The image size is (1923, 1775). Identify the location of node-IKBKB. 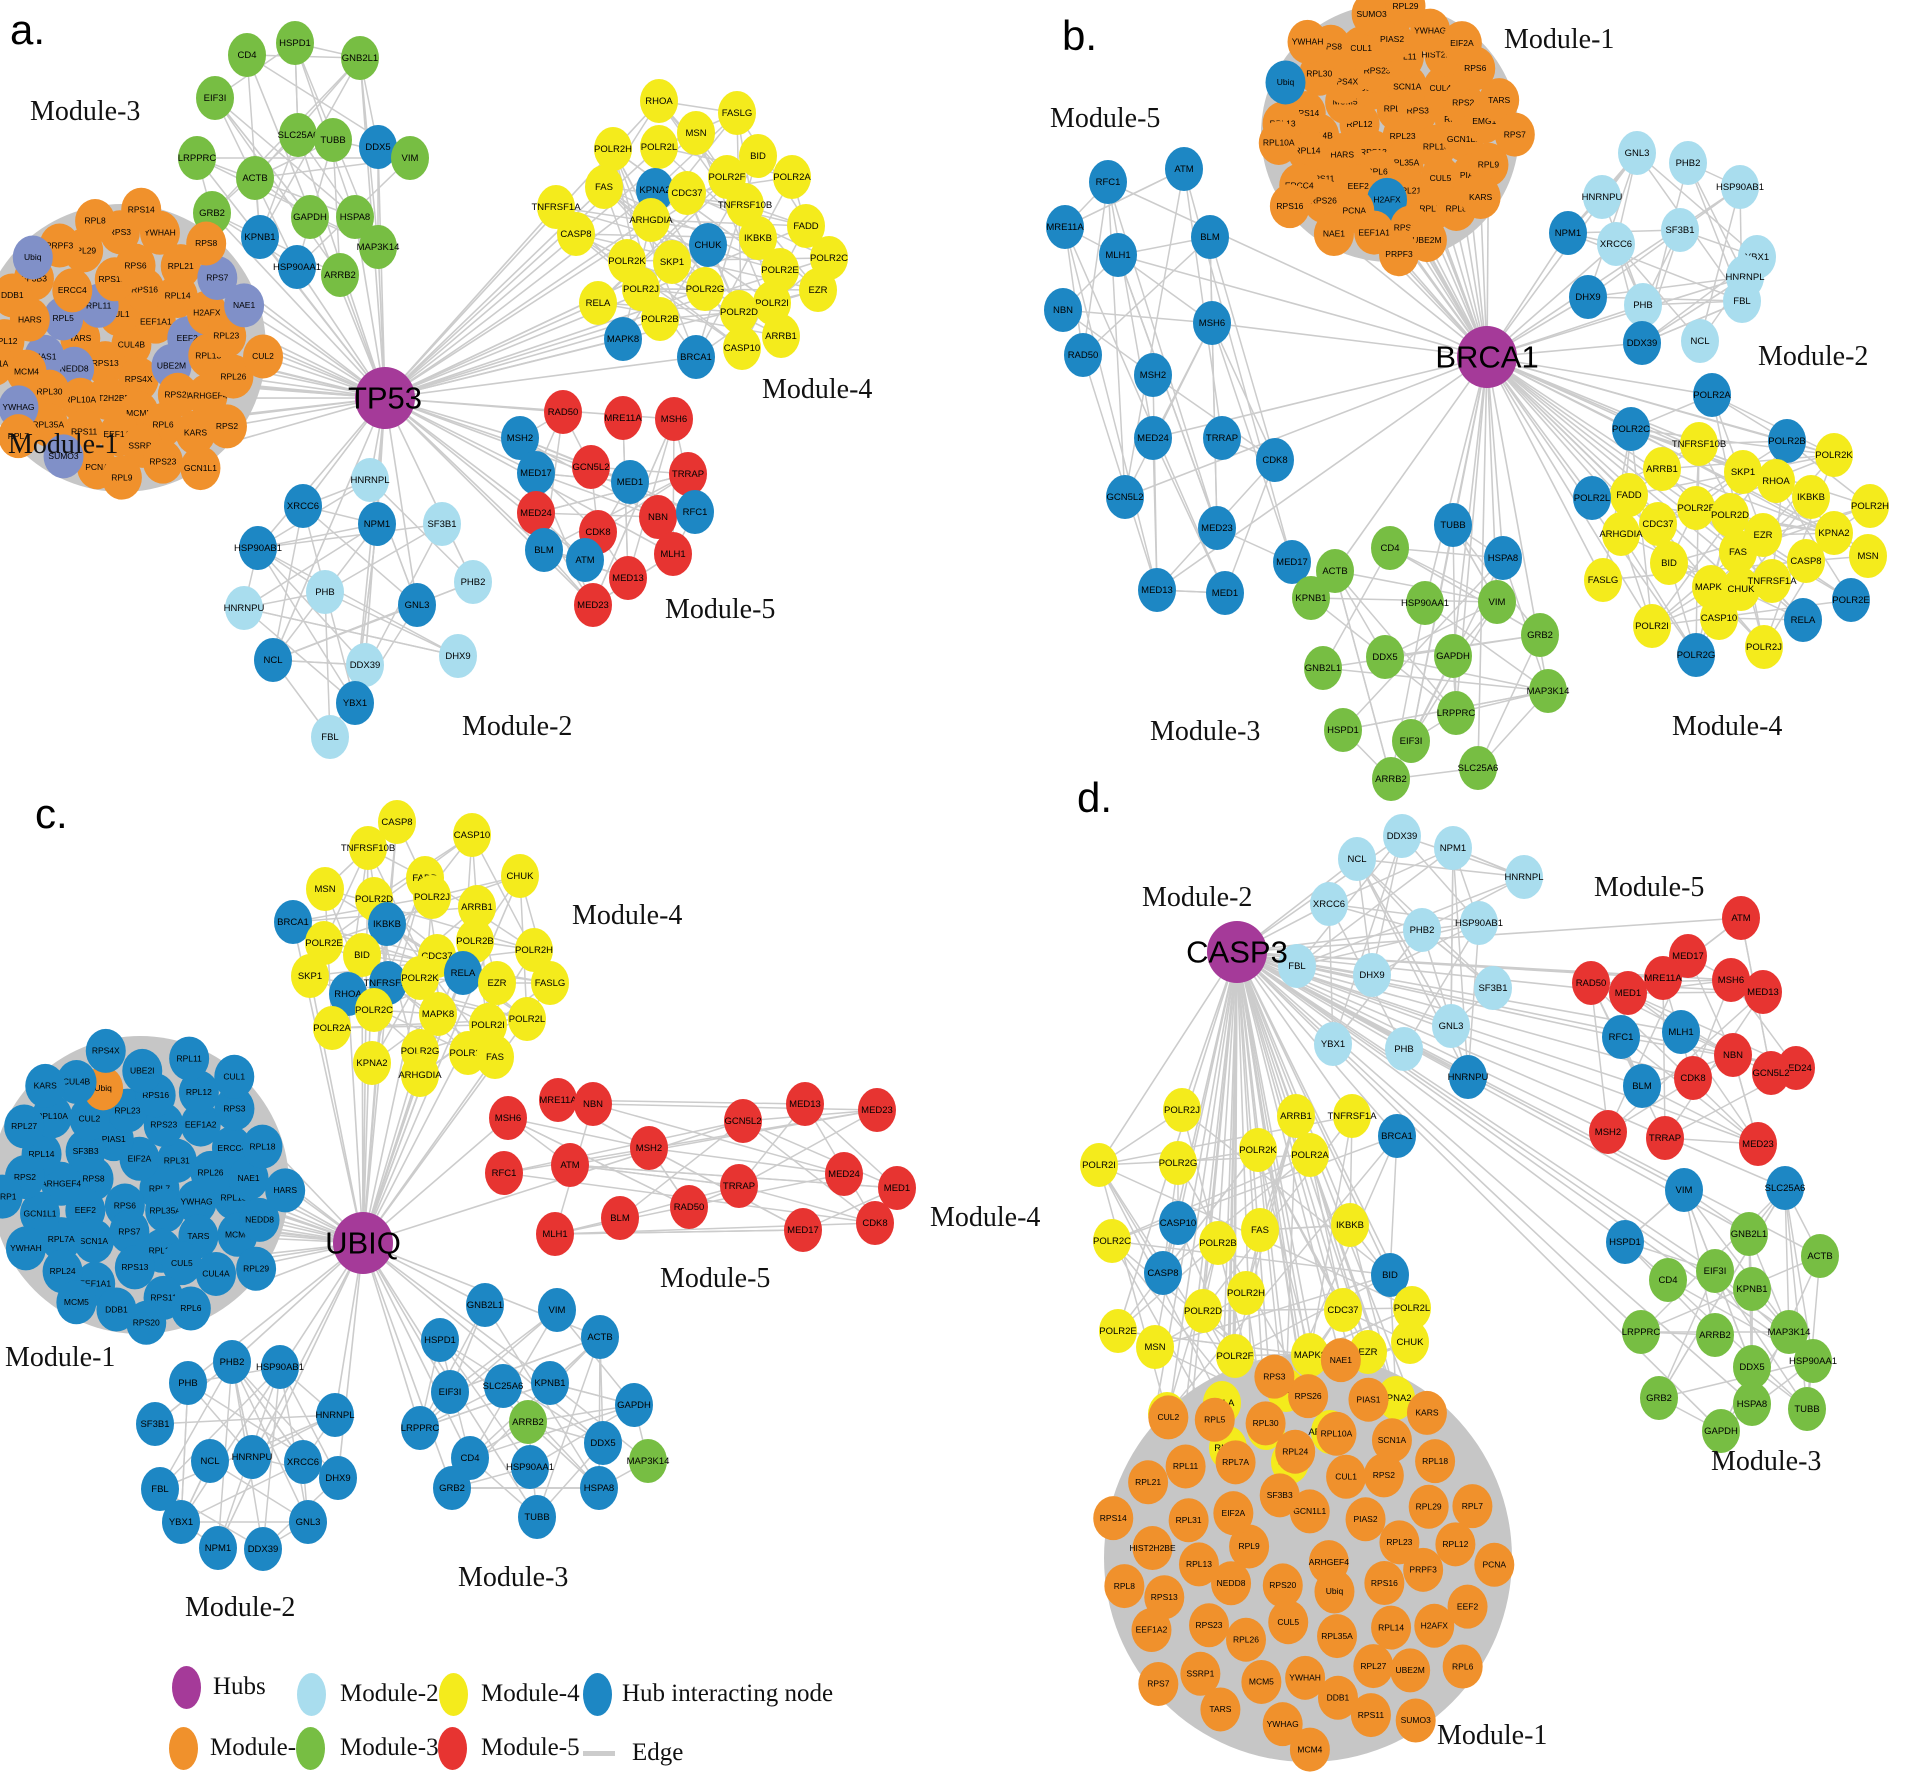
(1350, 1225).